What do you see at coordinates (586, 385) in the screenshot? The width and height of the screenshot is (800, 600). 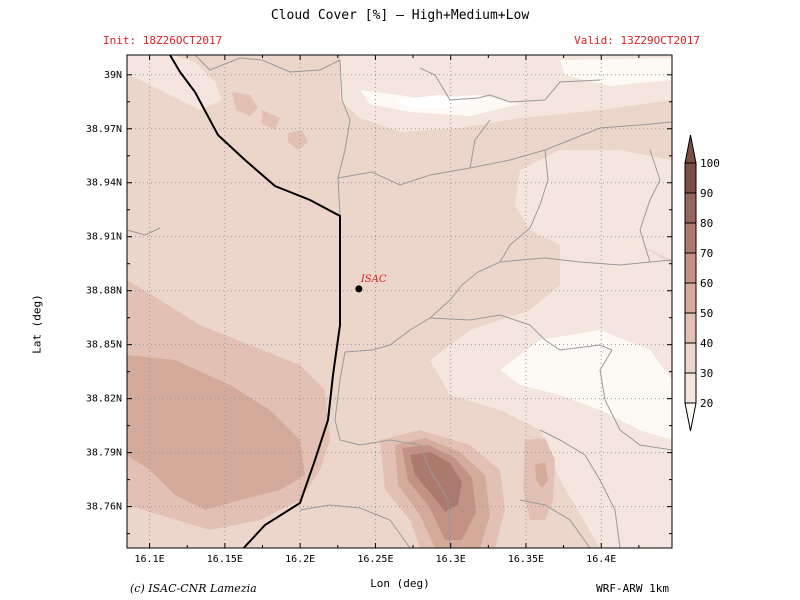 I see `cloud-fill-20-30-se` at bounding box center [586, 385].